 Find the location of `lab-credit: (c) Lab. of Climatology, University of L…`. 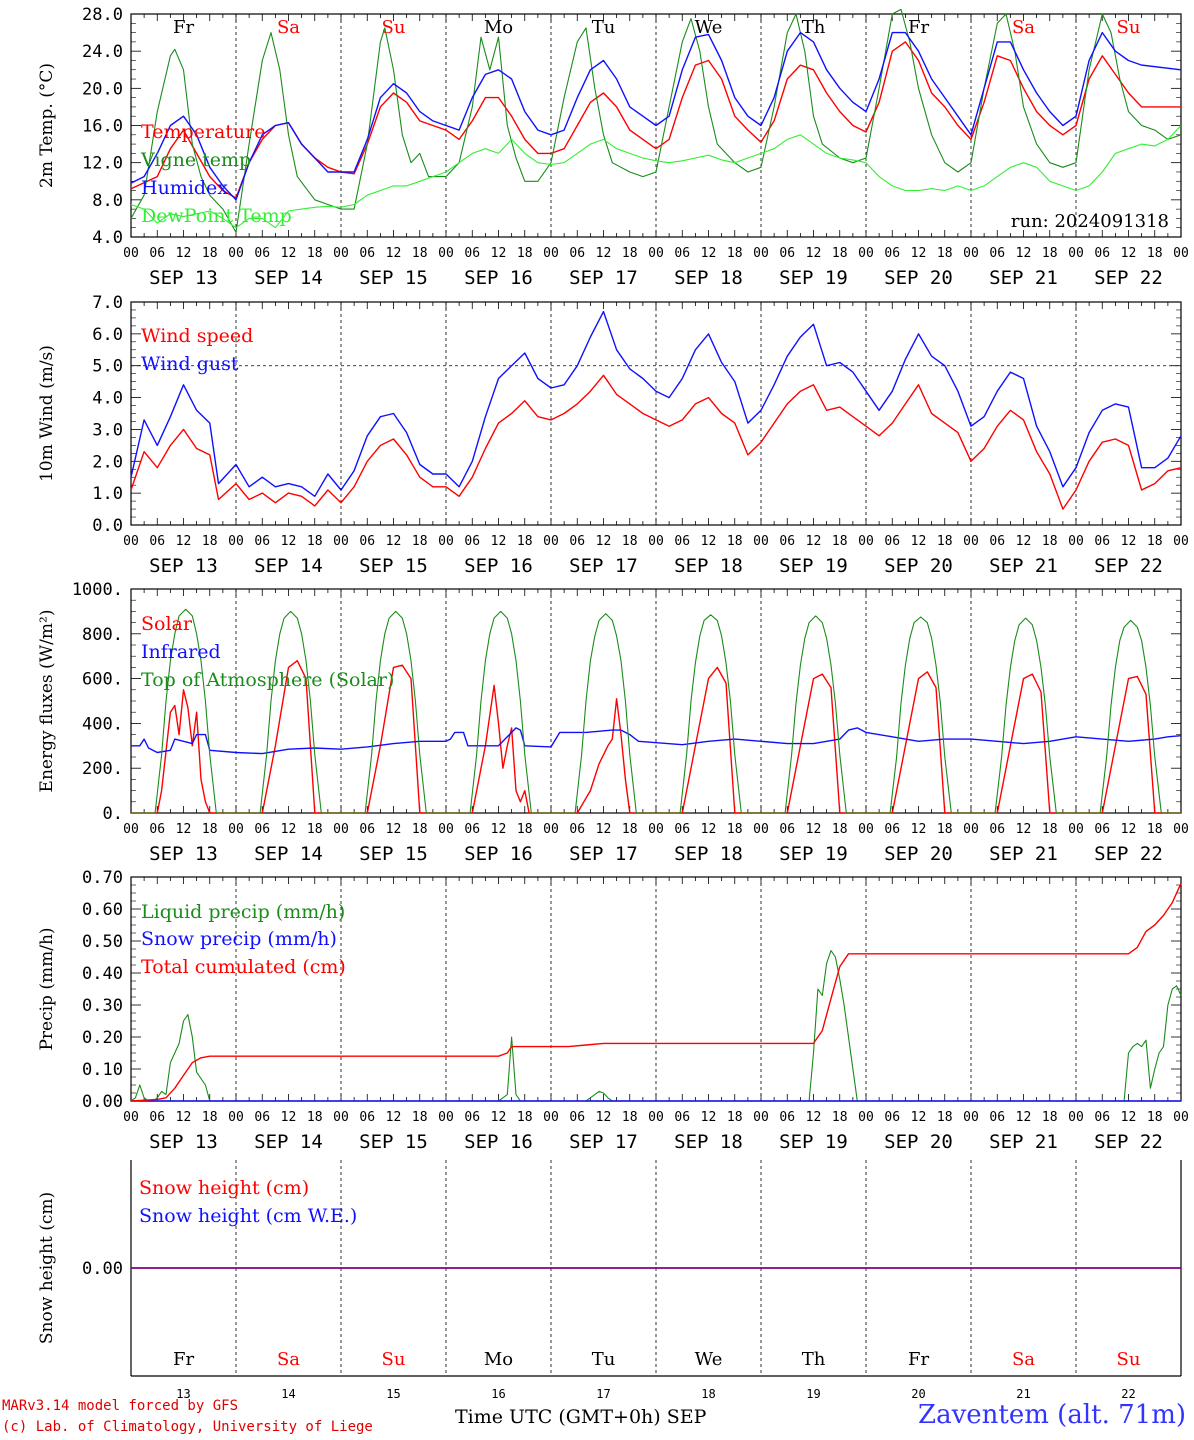

lab-credit: (c) Lab. of Climatology, University of L… is located at coordinates (187, 1427).